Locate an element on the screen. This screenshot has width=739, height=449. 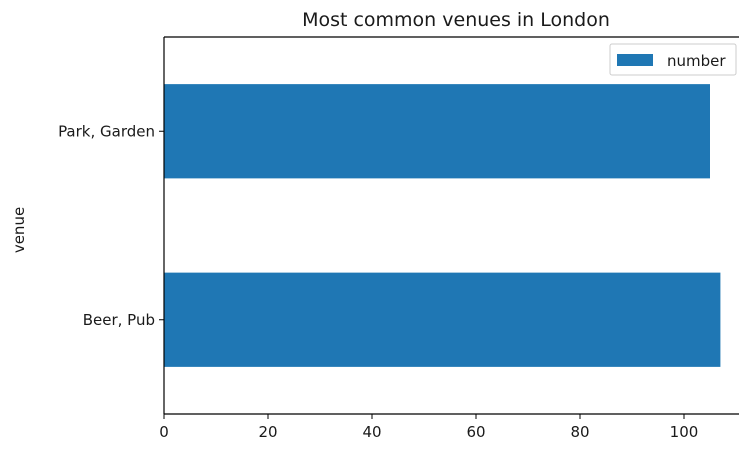
x-tick-label: 40 is located at coordinates (371, 432).